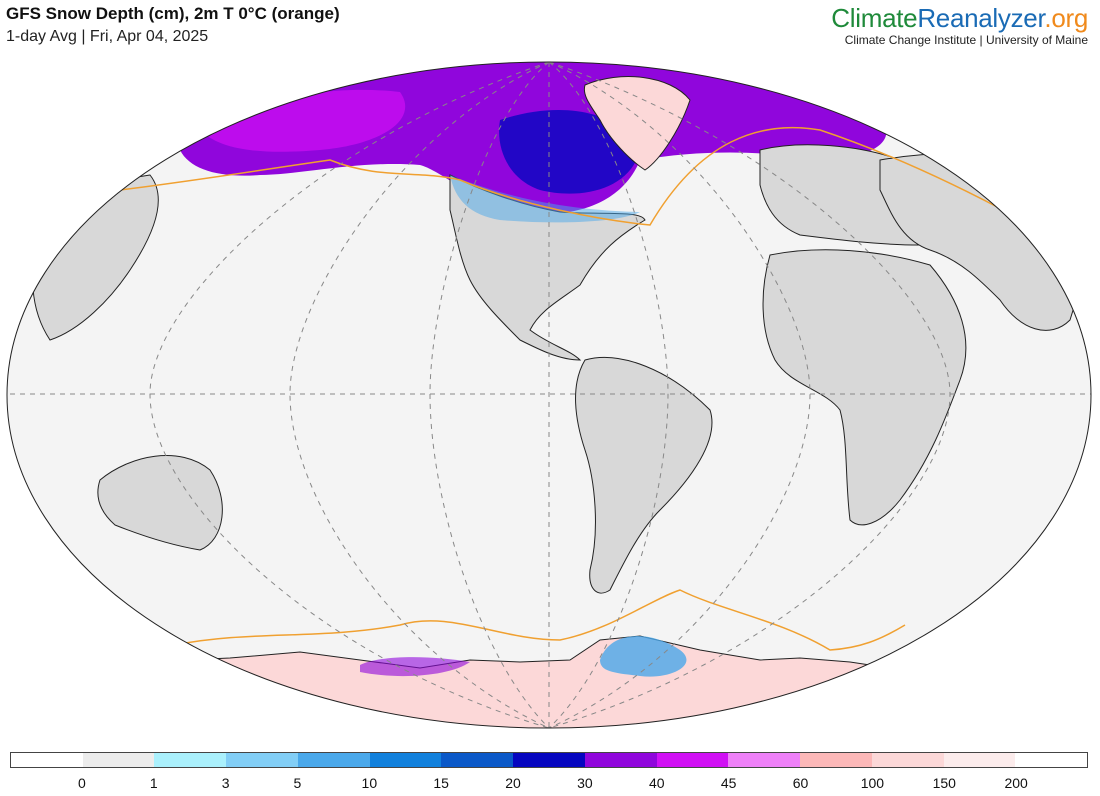 Image resolution: width=1100 pixels, height=796 pixels. I want to click on legend-tick-label: 60, so click(800, 783).